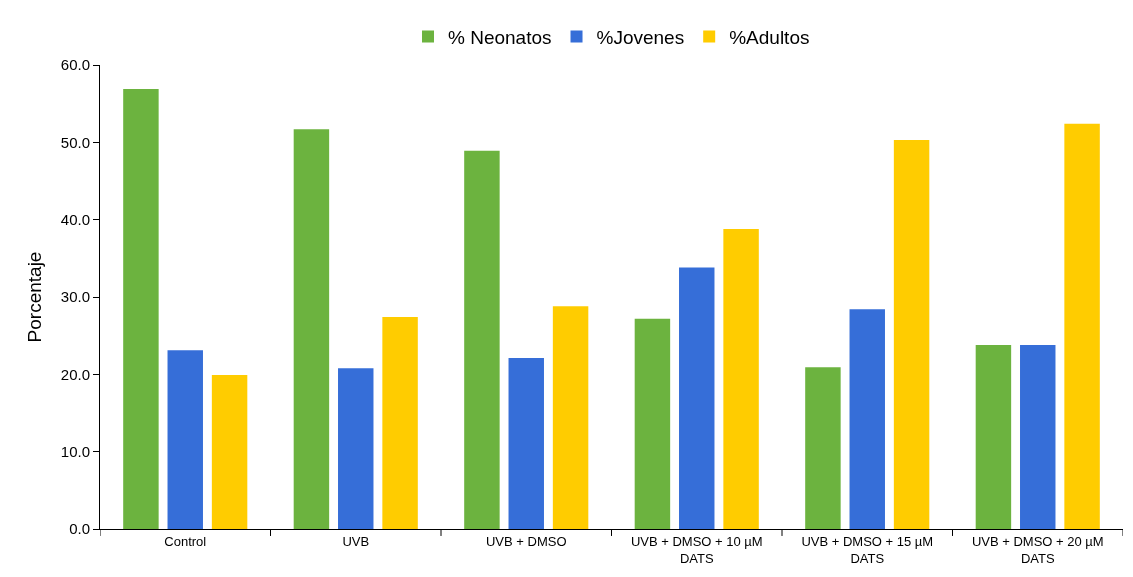 Image resolution: width=1133 pixels, height=577 pixels. What do you see at coordinates (769, 37) in the screenshot?
I see `legend-label: %Adultos` at bounding box center [769, 37].